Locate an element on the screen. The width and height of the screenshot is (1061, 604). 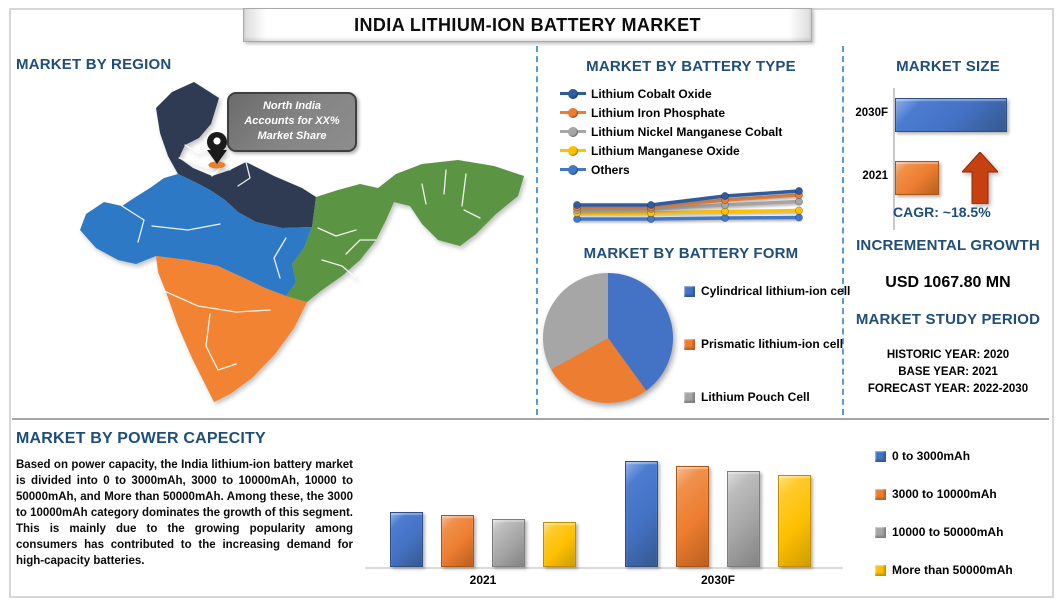
bar-0-to-3000mah-2030f is located at coordinates (641, 514).